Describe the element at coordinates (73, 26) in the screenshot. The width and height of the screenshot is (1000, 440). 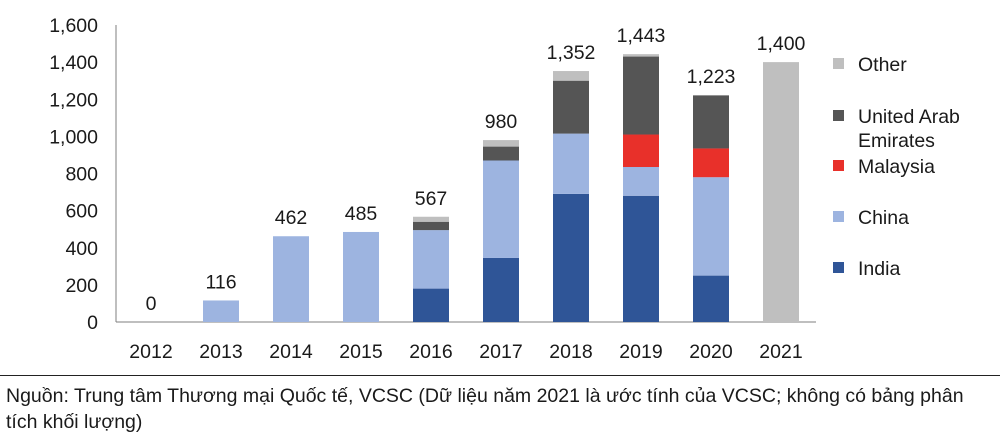
I see `y-tick-label: 1,600` at that location.